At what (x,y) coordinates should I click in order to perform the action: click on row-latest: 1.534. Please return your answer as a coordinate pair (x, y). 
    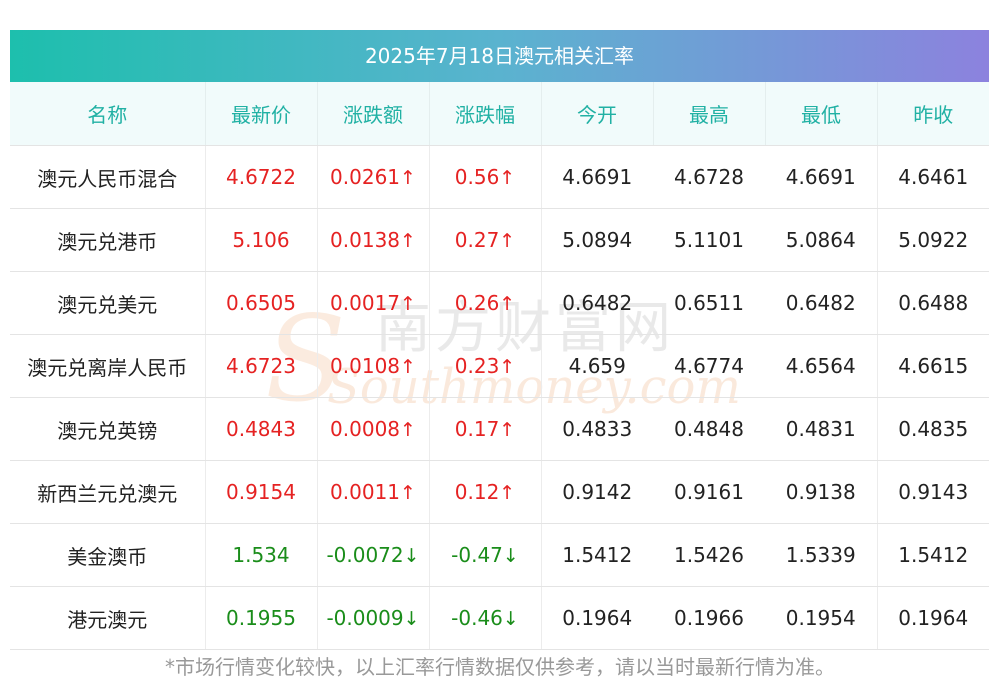
    Looking at the image, I should click on (261, 555).